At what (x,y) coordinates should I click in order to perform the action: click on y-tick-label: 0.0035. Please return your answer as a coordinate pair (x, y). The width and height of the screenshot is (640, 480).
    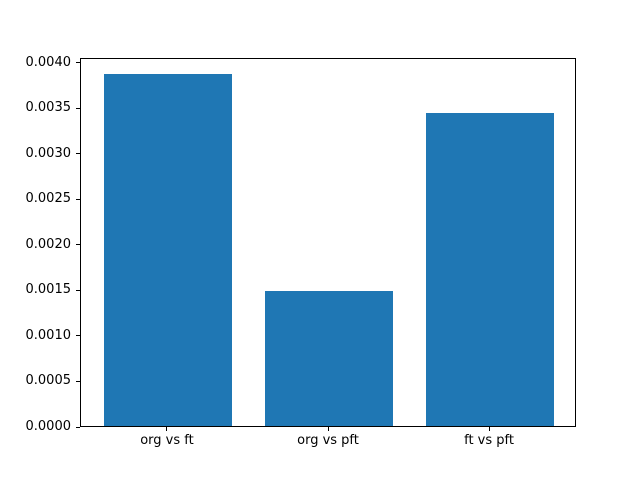
    Looking at the image, I should click on (48, 108).